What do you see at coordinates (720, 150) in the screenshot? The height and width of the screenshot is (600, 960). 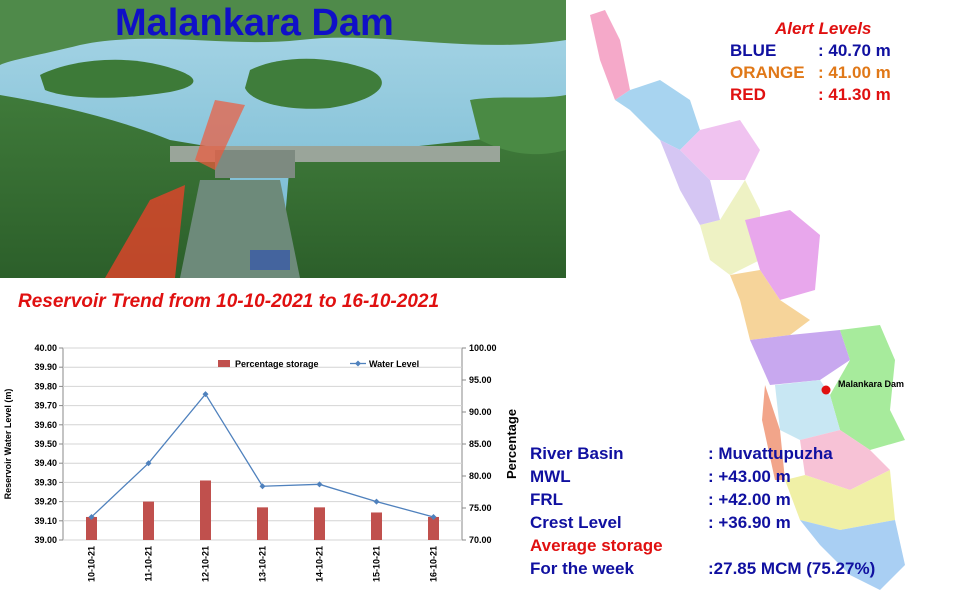 I see `district-wayanad` at bounding box center [720, 150].